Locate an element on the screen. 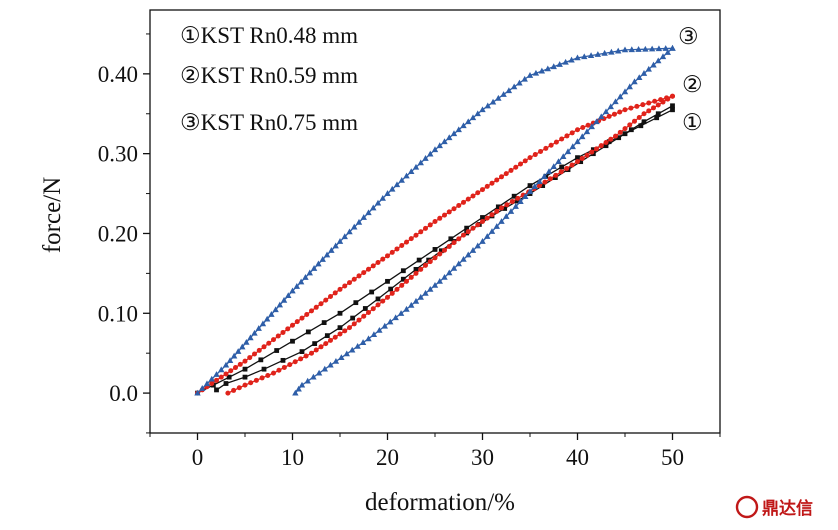 The width and height of the screenshot is (838, 530). x-tick-label: 30 is located at coordinates (482, 457).